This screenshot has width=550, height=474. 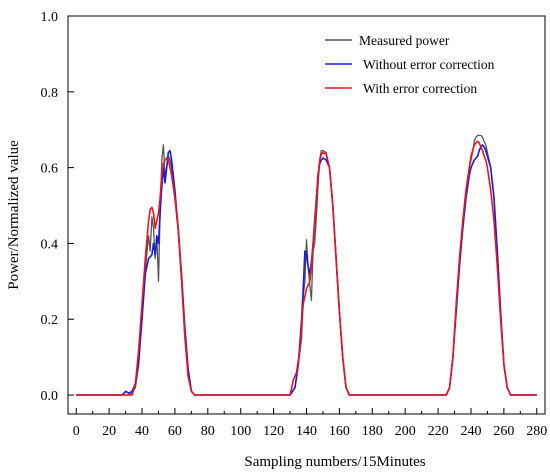 I want to click on y-tick-label: 0.4, so click(x=50, y=244).